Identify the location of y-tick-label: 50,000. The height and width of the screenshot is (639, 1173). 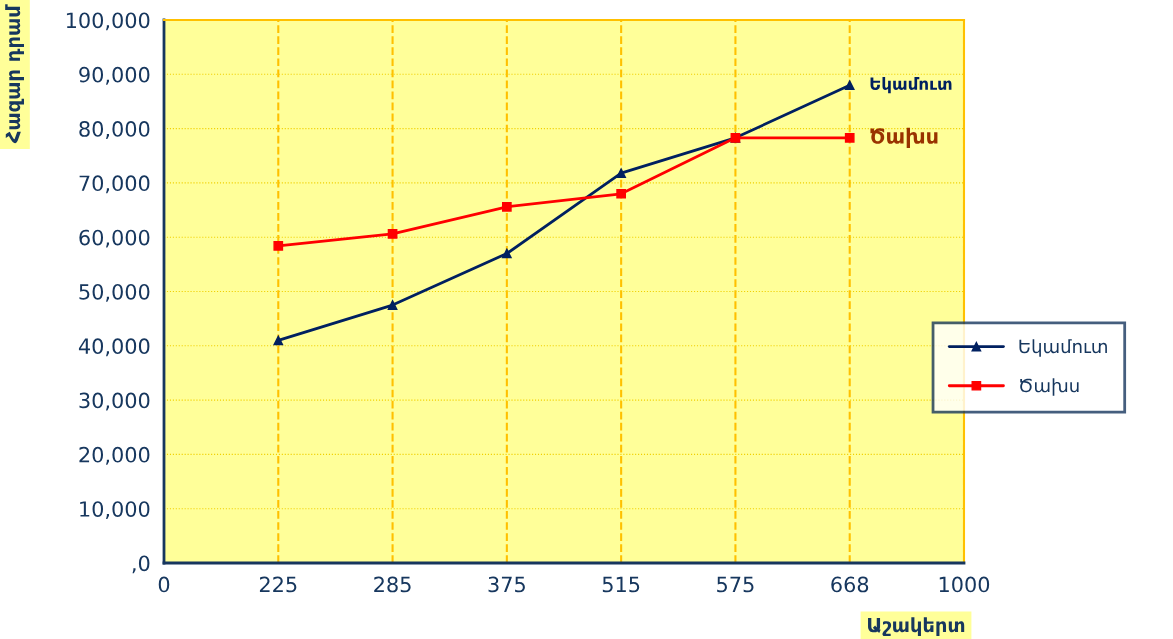
(114, 292).